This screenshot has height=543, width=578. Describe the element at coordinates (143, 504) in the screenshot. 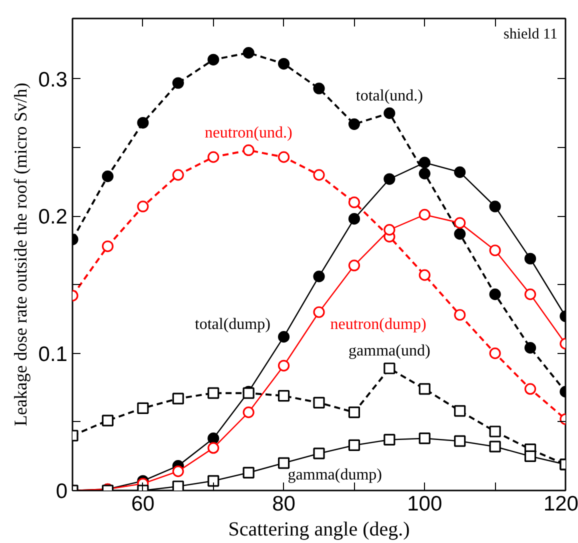

I see `x-tick-label: 60` at that location.